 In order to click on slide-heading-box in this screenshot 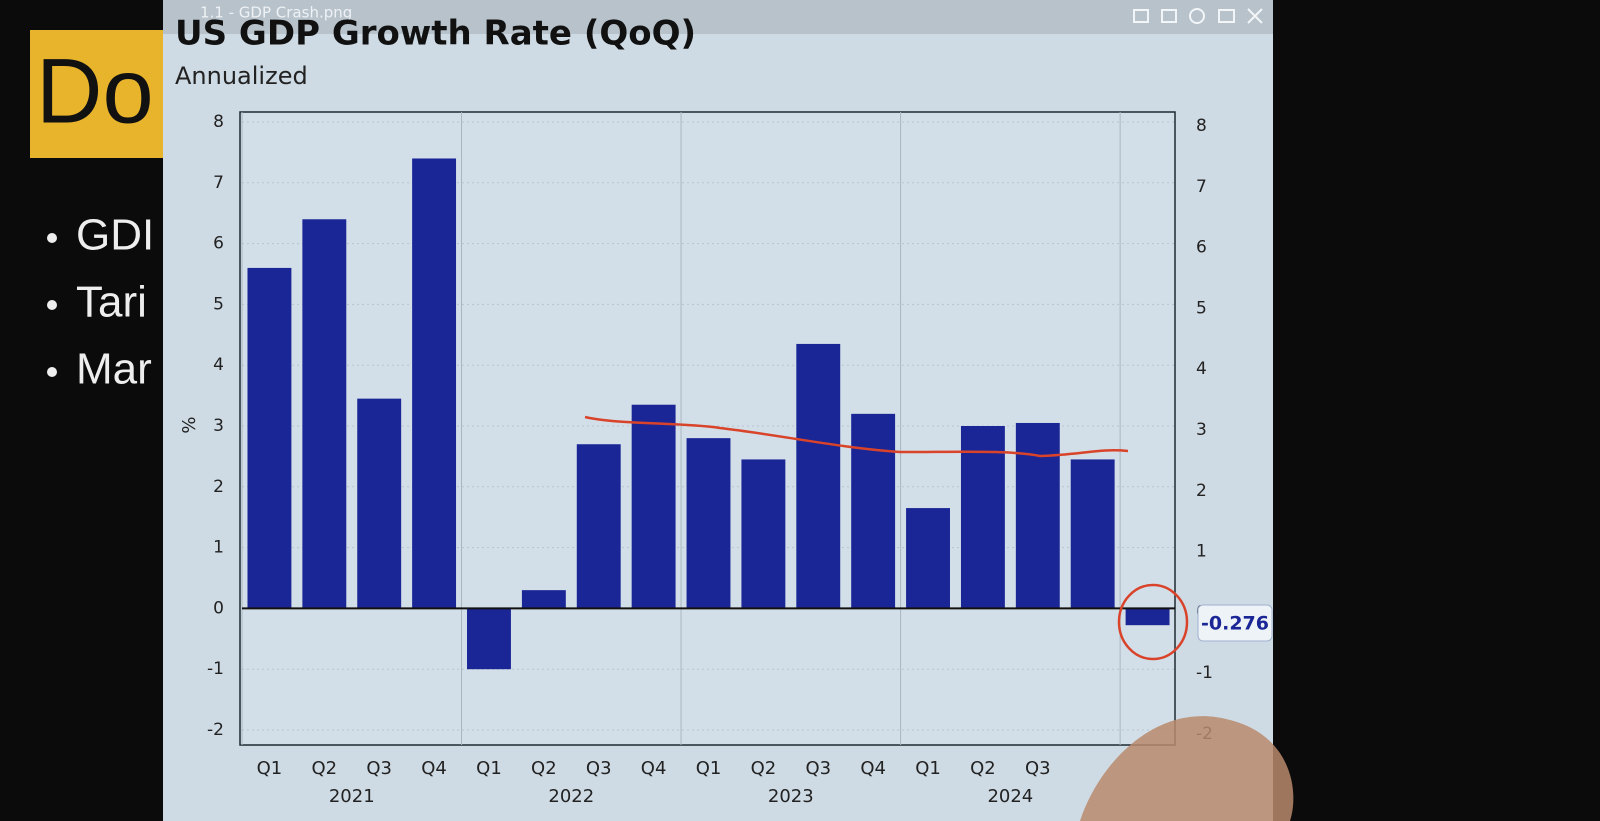, I will do `click(100, 94)`.